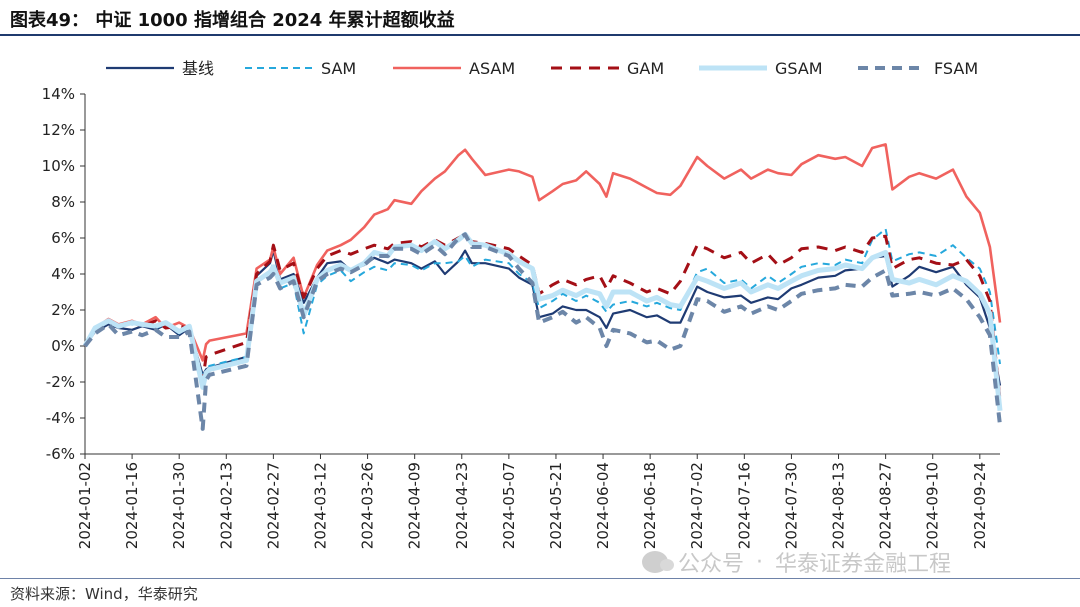 The height and width of the screenshot is (607, 1080). Describe the element at coordinates (63, 346) in the screenshot. I see `y-tick-label: 0%` at that location.